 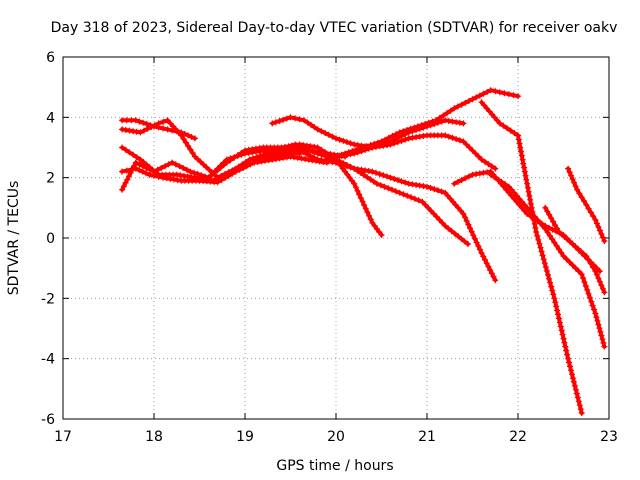 What do you see at coordinates (154, 437) in the screenshot?
I see `x-tick-label: 18` at bounding box center [154, 437].